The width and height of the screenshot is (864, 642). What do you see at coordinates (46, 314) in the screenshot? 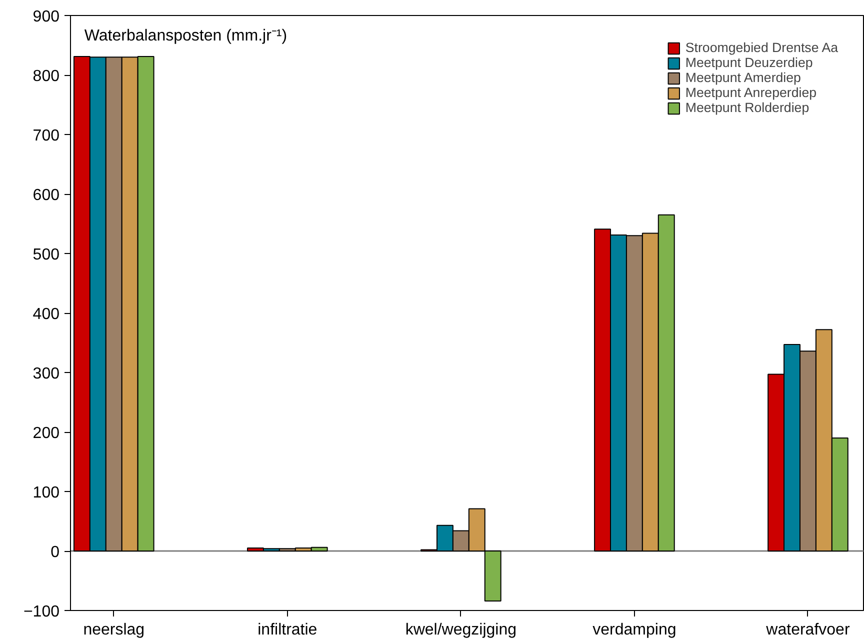
I see `y-tick-label: 400` at bounding box center [46, 314].